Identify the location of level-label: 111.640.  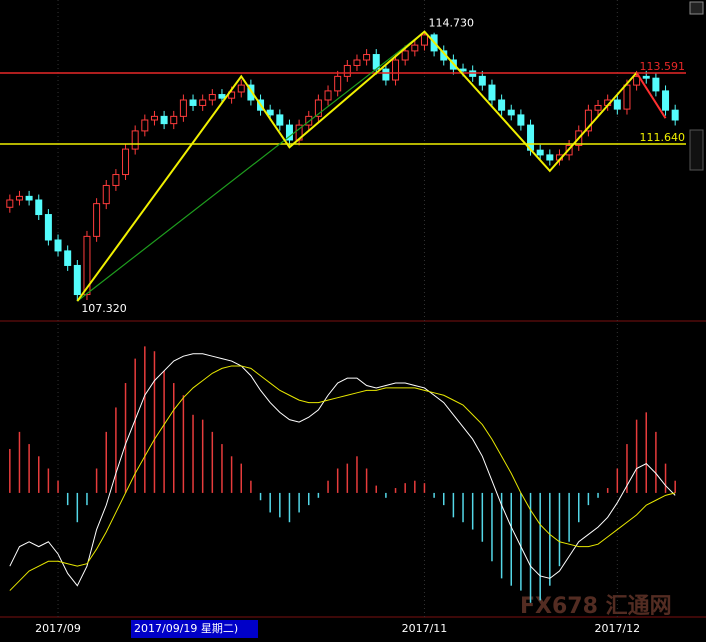
(663, 137).